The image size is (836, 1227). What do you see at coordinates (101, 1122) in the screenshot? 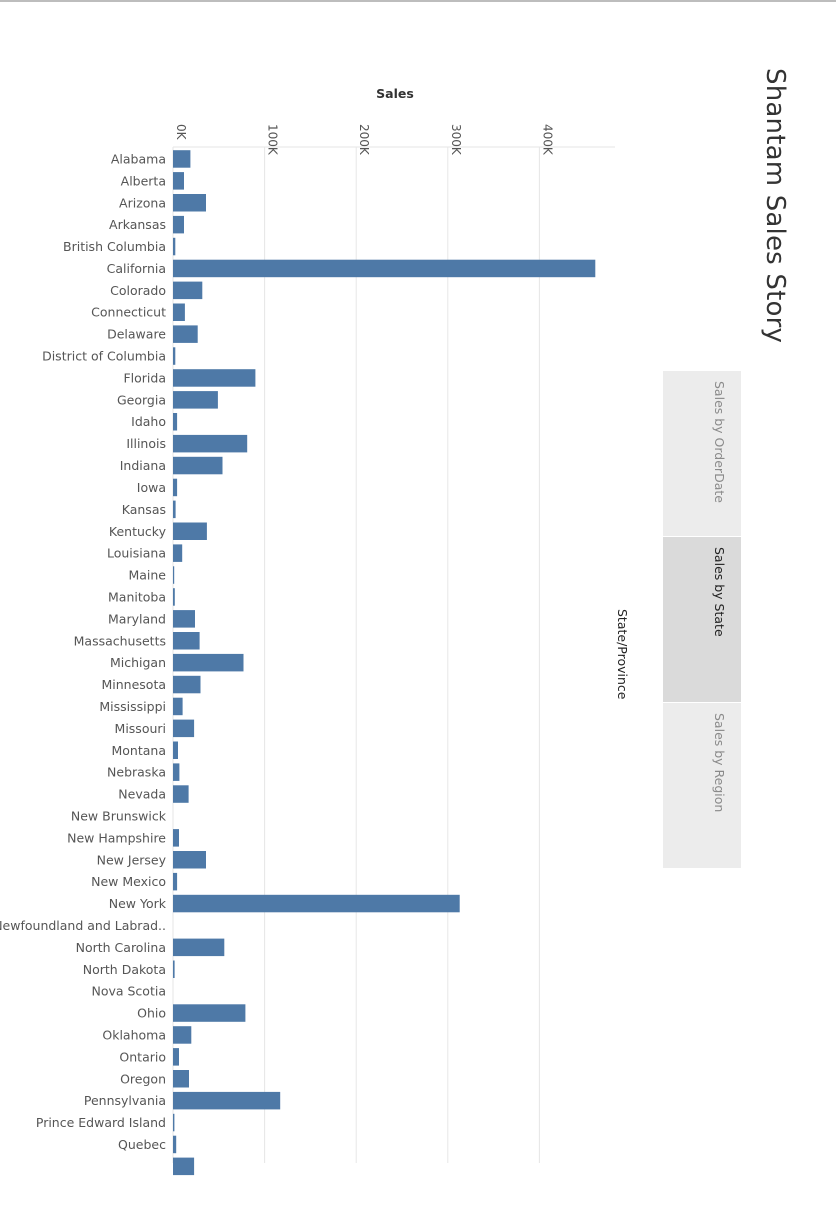
I see `category-label: Prince Edward Island` at bounding box center [101, 1122].